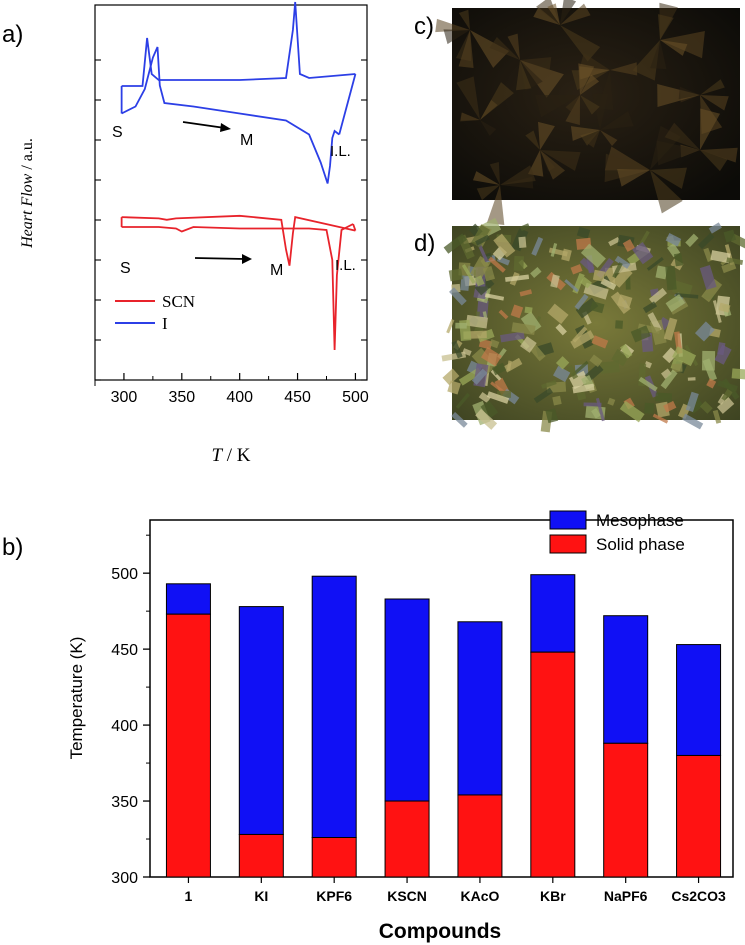 Image resolution: width=745 pixels, height=945 pixels. Describe the element at coordinates (130, 710) in the screenshot. I see `bar-y-ticks: 300 350 400 450 500` at that location.